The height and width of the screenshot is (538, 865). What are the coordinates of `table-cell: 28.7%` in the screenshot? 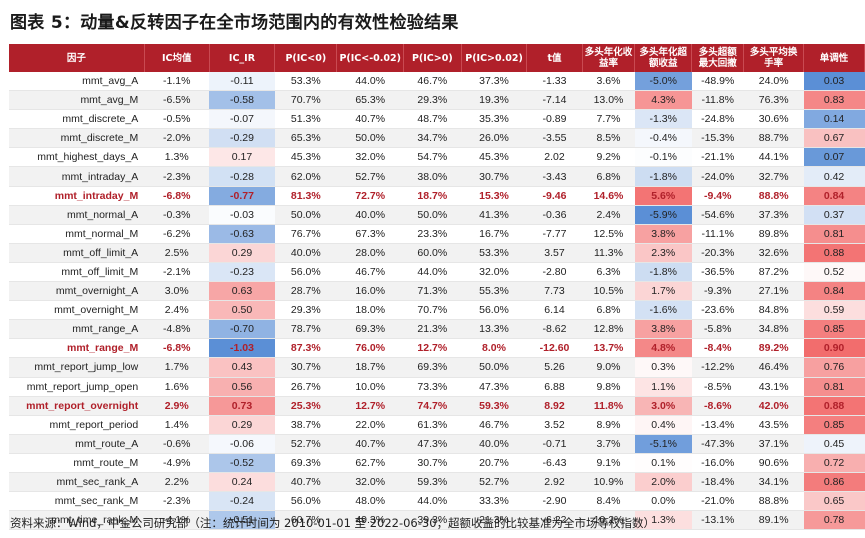 It's located at (305, 291).